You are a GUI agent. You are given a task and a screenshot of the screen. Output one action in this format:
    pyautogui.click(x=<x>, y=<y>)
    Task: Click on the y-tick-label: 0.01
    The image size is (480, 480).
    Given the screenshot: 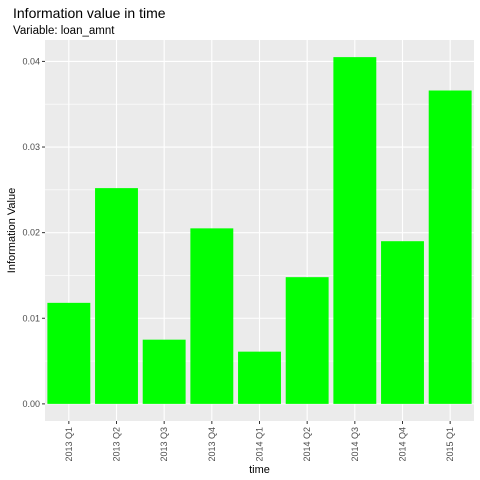 What is the action you would take?
    pyautogui.click(x=31, y=318)
    